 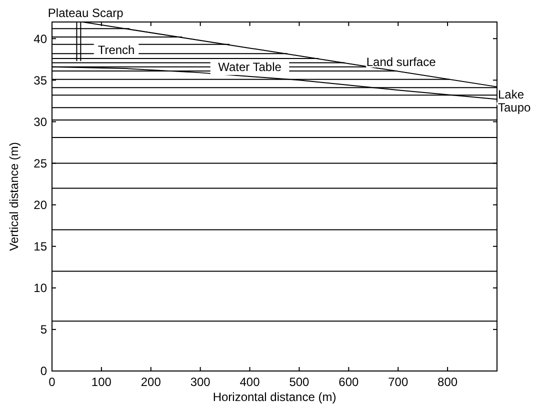 I want to click on x-tick-label: 200, so click(x=151, y=382).